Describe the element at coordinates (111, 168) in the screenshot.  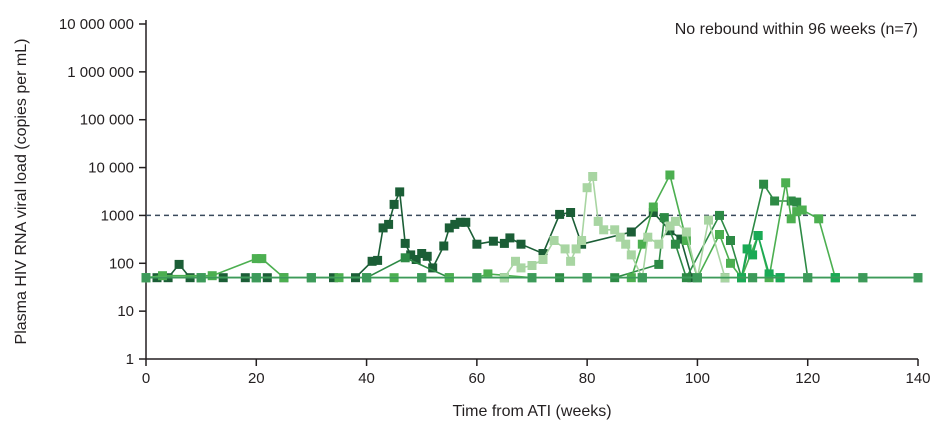
I see `y-tick-label: 10 000` at that location.